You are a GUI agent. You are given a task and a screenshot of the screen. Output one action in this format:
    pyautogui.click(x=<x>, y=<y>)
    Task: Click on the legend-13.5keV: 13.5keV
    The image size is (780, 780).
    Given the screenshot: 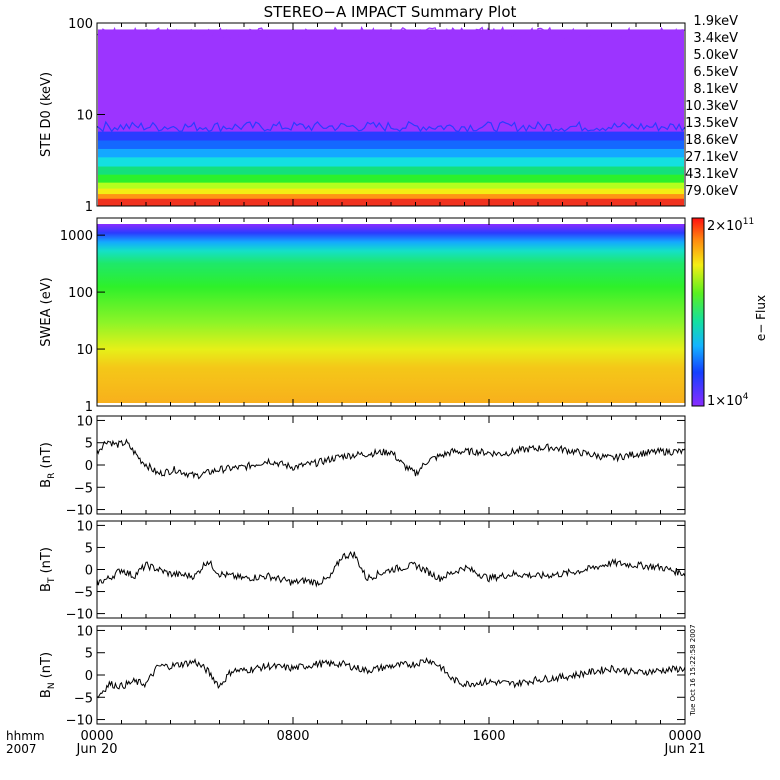 What is the action you would take?
    pyautogui.click(x=711, y=123)
    